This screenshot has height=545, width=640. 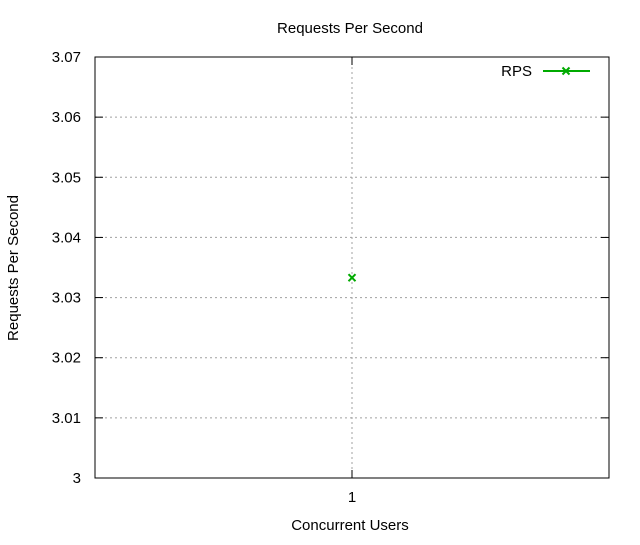 What do you see at coordinates (66, 418) in the screenshot?
I see `y-tick-label: 3.01` at bounding box center [66, 418].